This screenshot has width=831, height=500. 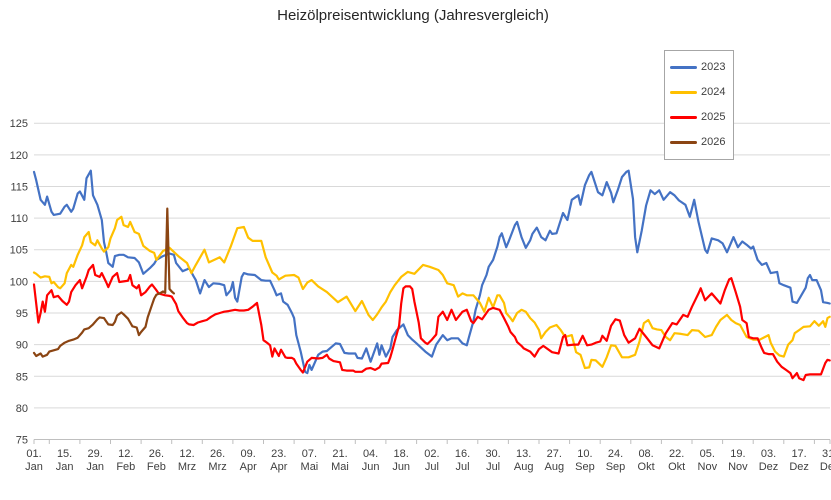 I want to click on legend-swatch-2024-line, so click(x=683, y=92).